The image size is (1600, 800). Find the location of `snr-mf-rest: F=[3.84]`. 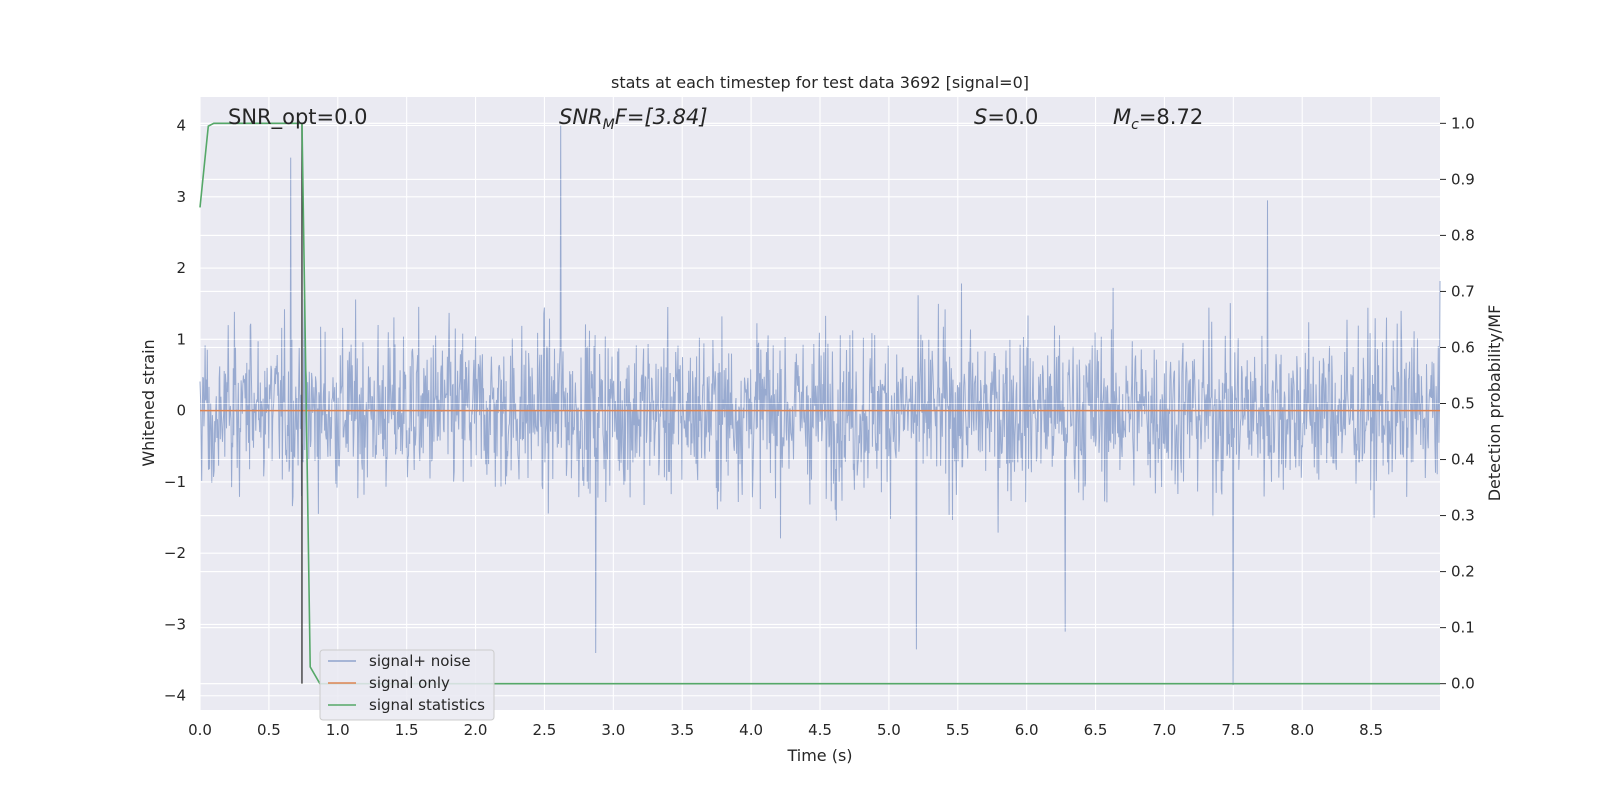

snr-mf-rest: F=[3.84] is located at coordinates (661, 117).